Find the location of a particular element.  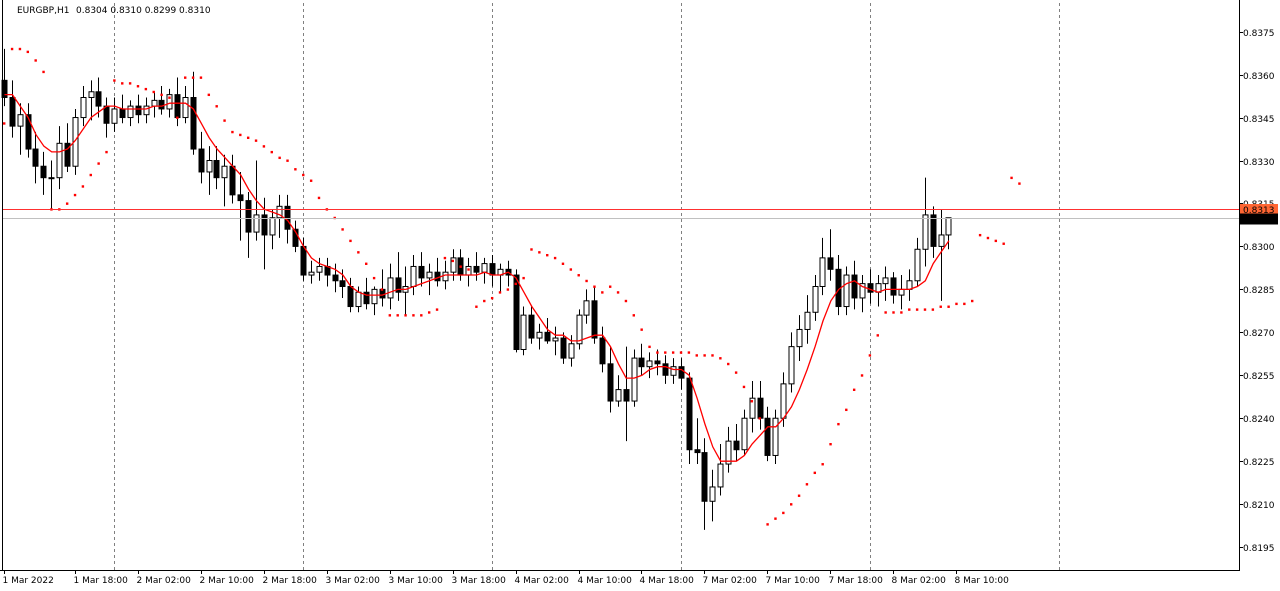

price-tick-label: 0.8255 is located at coordinates (1259, 377).